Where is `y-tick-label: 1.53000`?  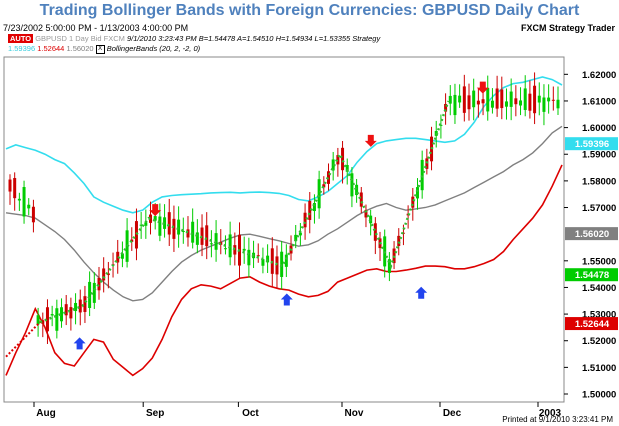
y-tick-label: 1.53000 is located at coordinates (599, 315).